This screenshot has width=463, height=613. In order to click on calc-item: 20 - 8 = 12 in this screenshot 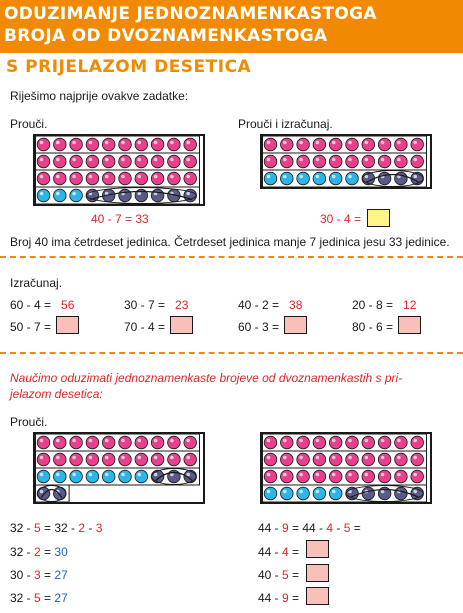, I will do `click(384, 305)`.